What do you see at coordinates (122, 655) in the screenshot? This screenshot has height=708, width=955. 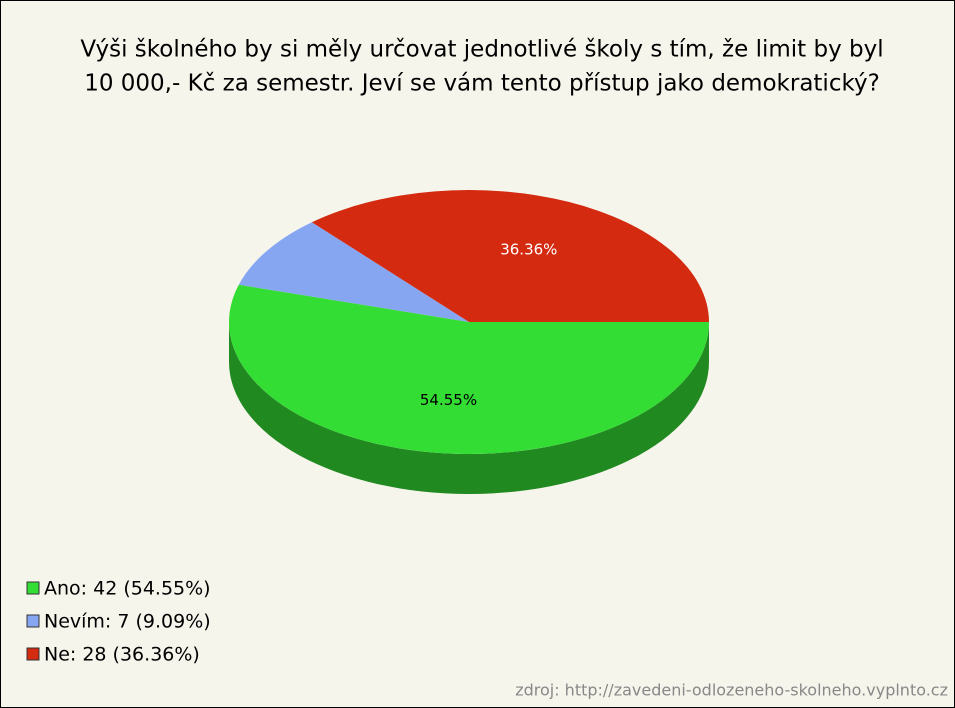 I see `legend-label: Ne: 28 (36.36%)` at bounding box center [122, 655].